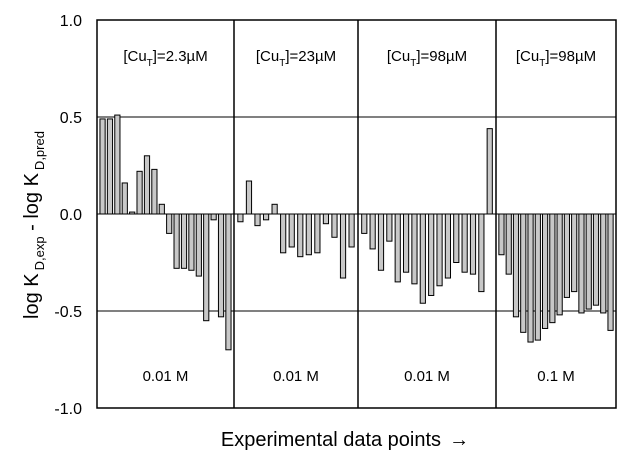  Describe the element at coordinates (68, 312) in the screenshot. I see `y-tick-label: -0.5` at that location.